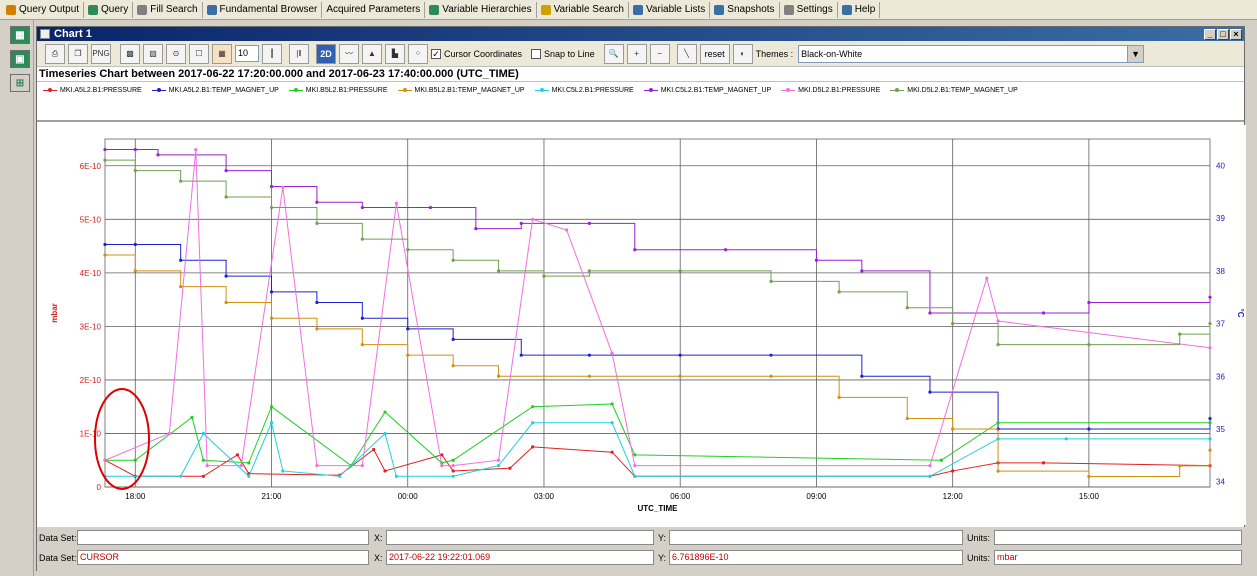 This screenshot has height=576, width=1257. I want to click on dataset-field: CURSOR, so click(223, 557).